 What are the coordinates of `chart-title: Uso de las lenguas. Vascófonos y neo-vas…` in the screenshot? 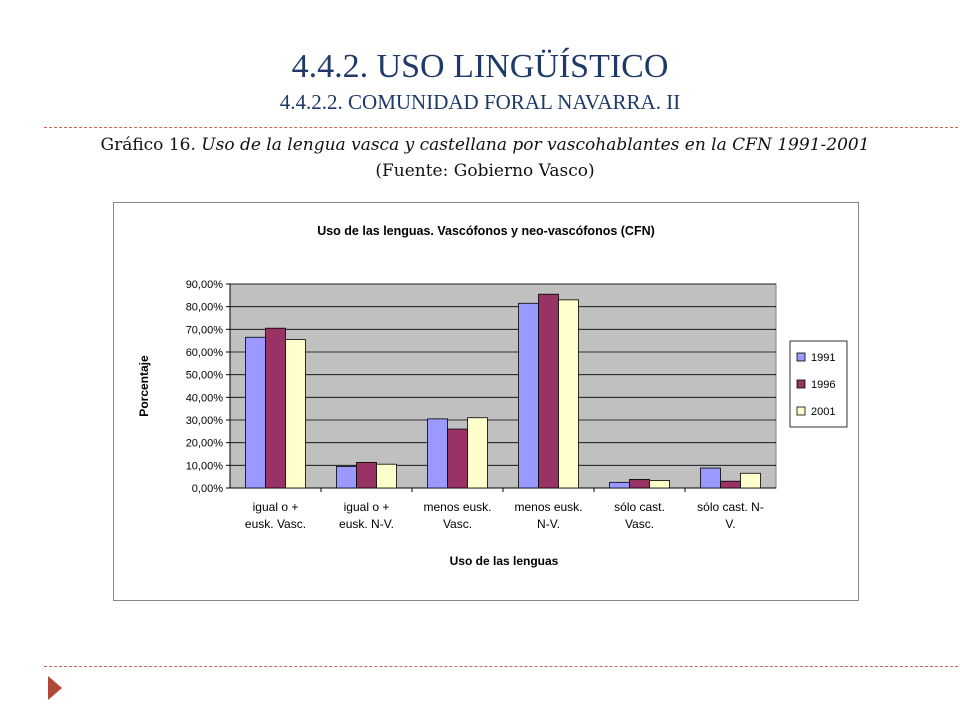 It's located at (486, 231).